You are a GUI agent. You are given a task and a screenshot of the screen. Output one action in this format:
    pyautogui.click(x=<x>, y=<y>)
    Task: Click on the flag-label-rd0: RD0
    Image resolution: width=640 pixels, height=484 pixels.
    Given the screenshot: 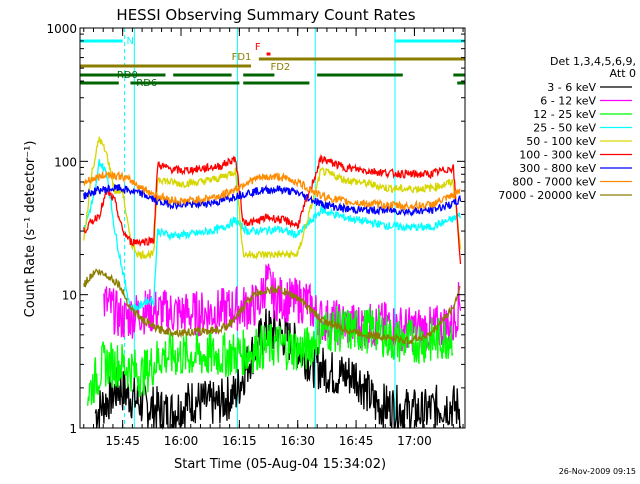 What is the action you would take?
    pyautogui.click(x=127, y=75)
    